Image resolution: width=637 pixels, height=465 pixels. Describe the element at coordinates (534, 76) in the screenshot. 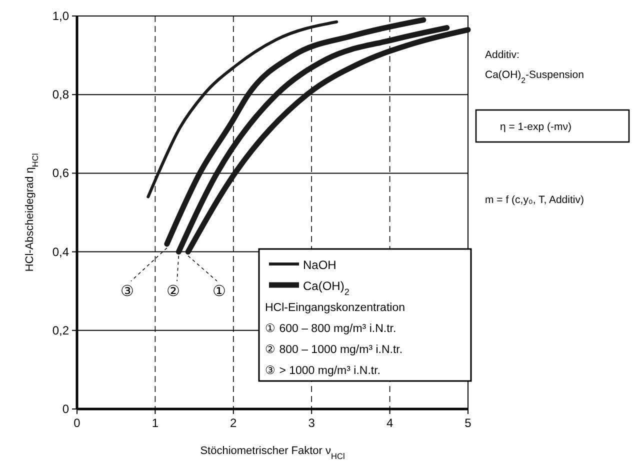

I see `text: Ca(OH)$_{2}$-Suspension` at that location.